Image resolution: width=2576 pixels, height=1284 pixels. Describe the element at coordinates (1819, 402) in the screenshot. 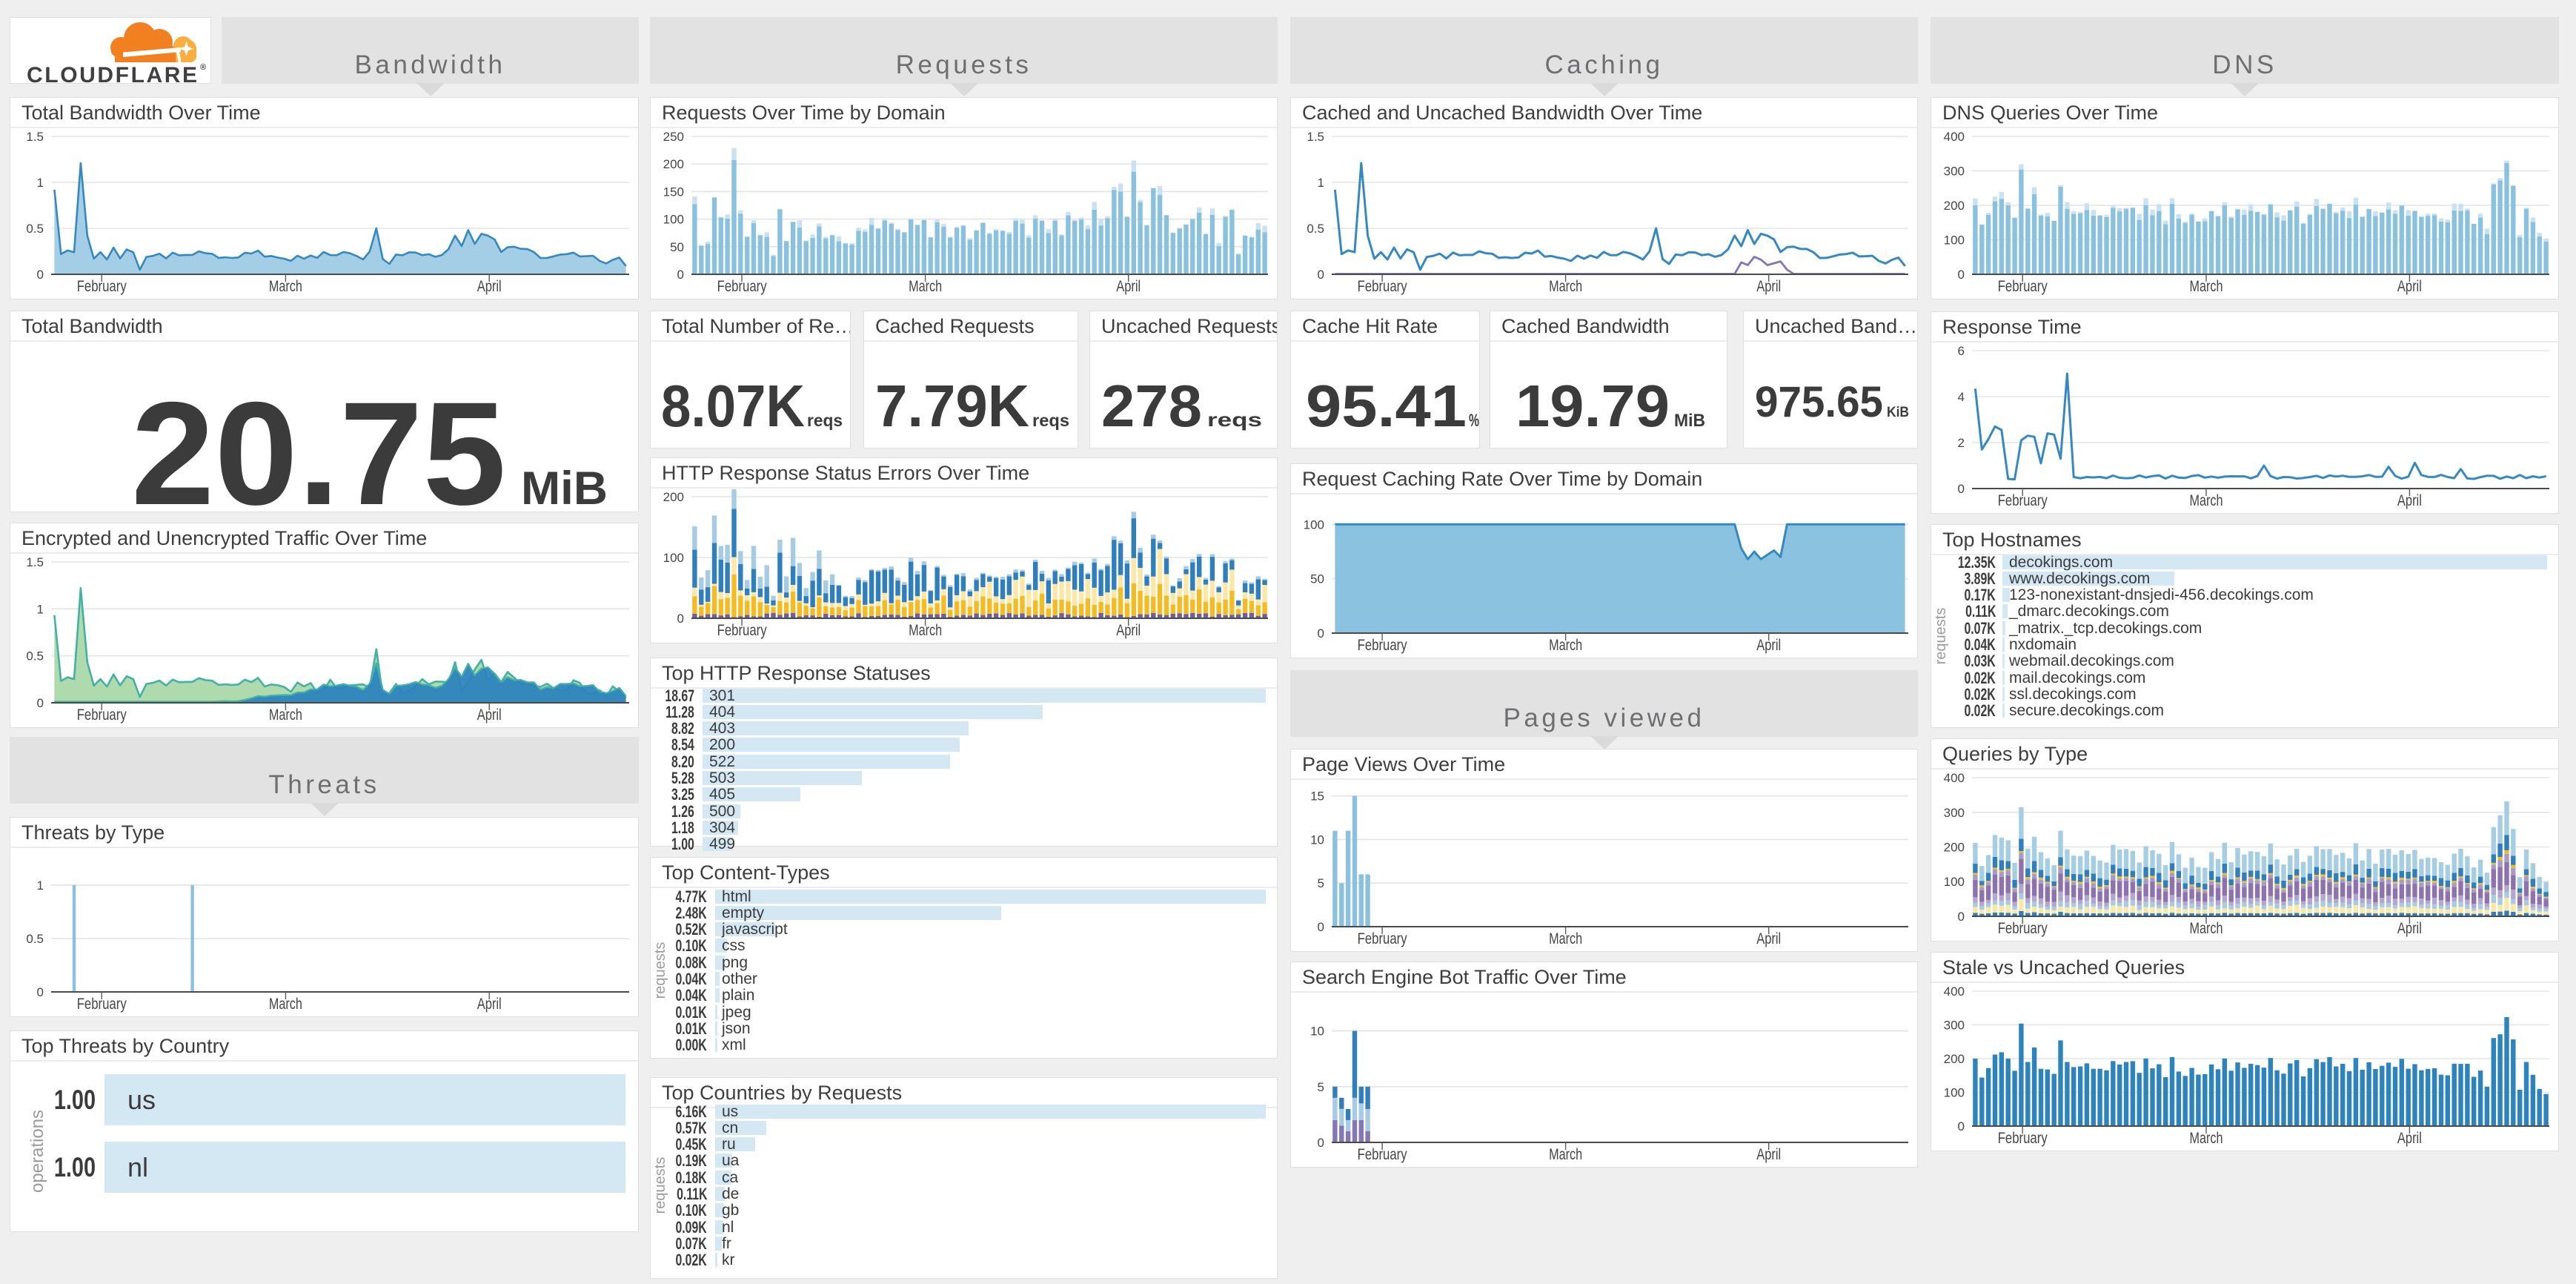

I see `svg-text: 975.65` at that location.